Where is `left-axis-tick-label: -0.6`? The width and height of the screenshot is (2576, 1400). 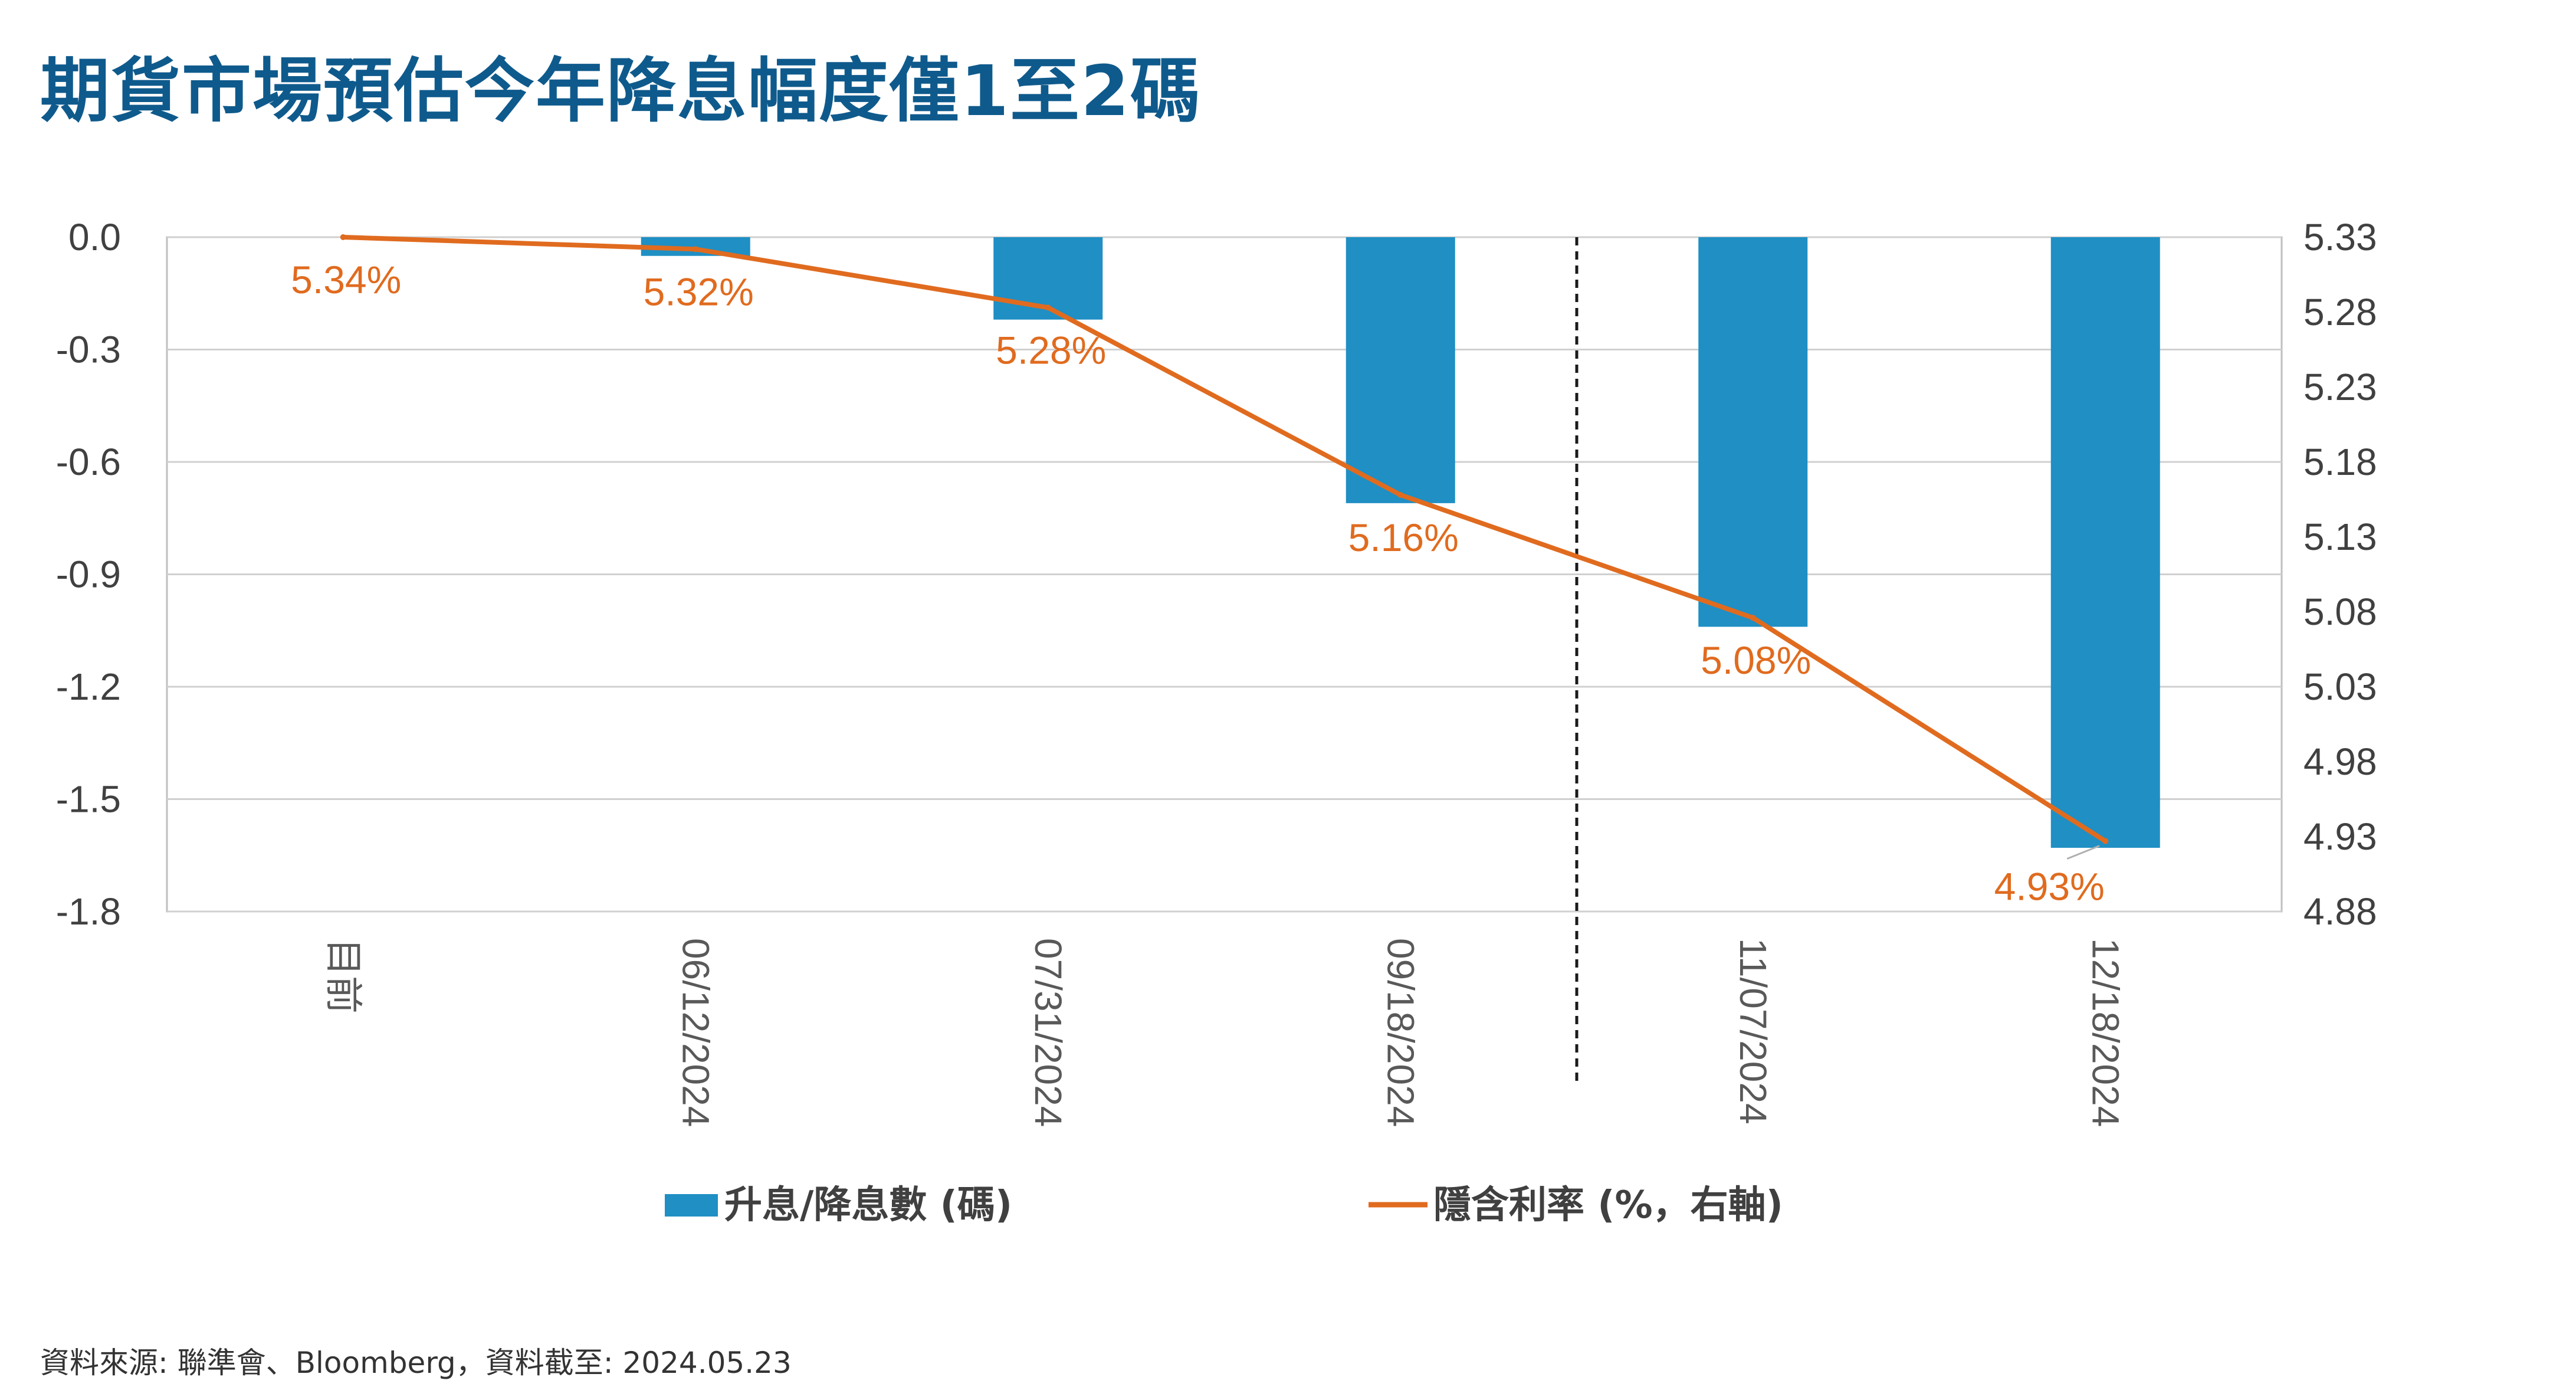 left-axis-tick-label: -0.6 is located at coordinates (88, 462).